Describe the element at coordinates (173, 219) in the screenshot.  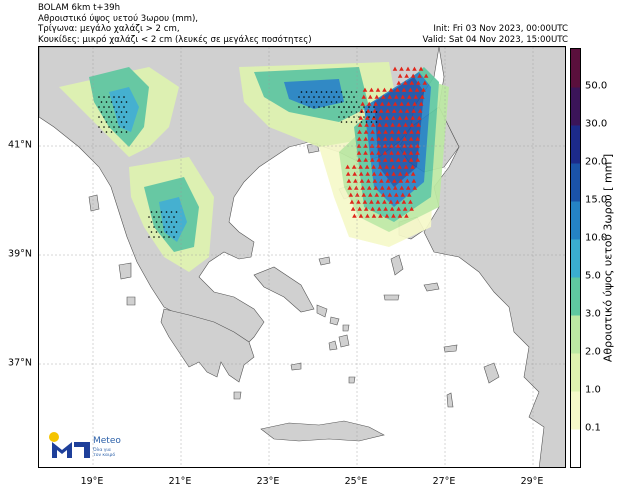
I see `precip-w-dark` at that location.